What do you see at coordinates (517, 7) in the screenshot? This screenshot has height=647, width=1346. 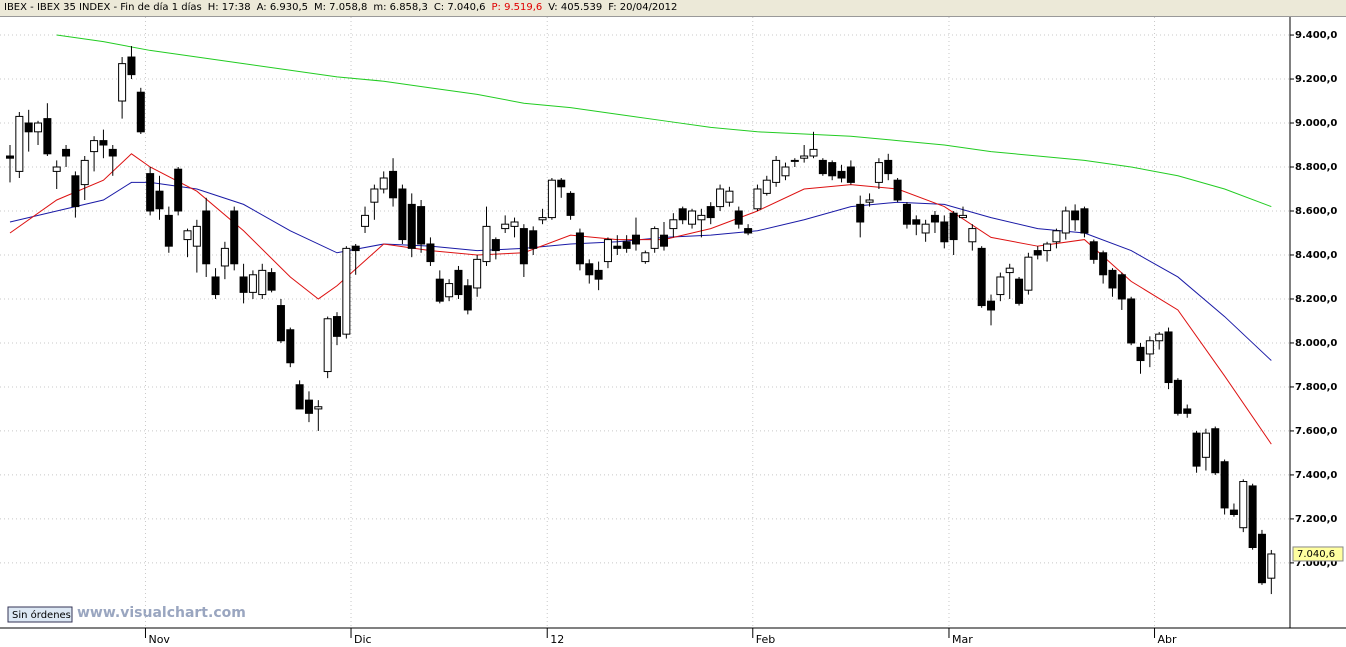 I see `header-item: P: 9.519,6` at bounding box center [517, 7].